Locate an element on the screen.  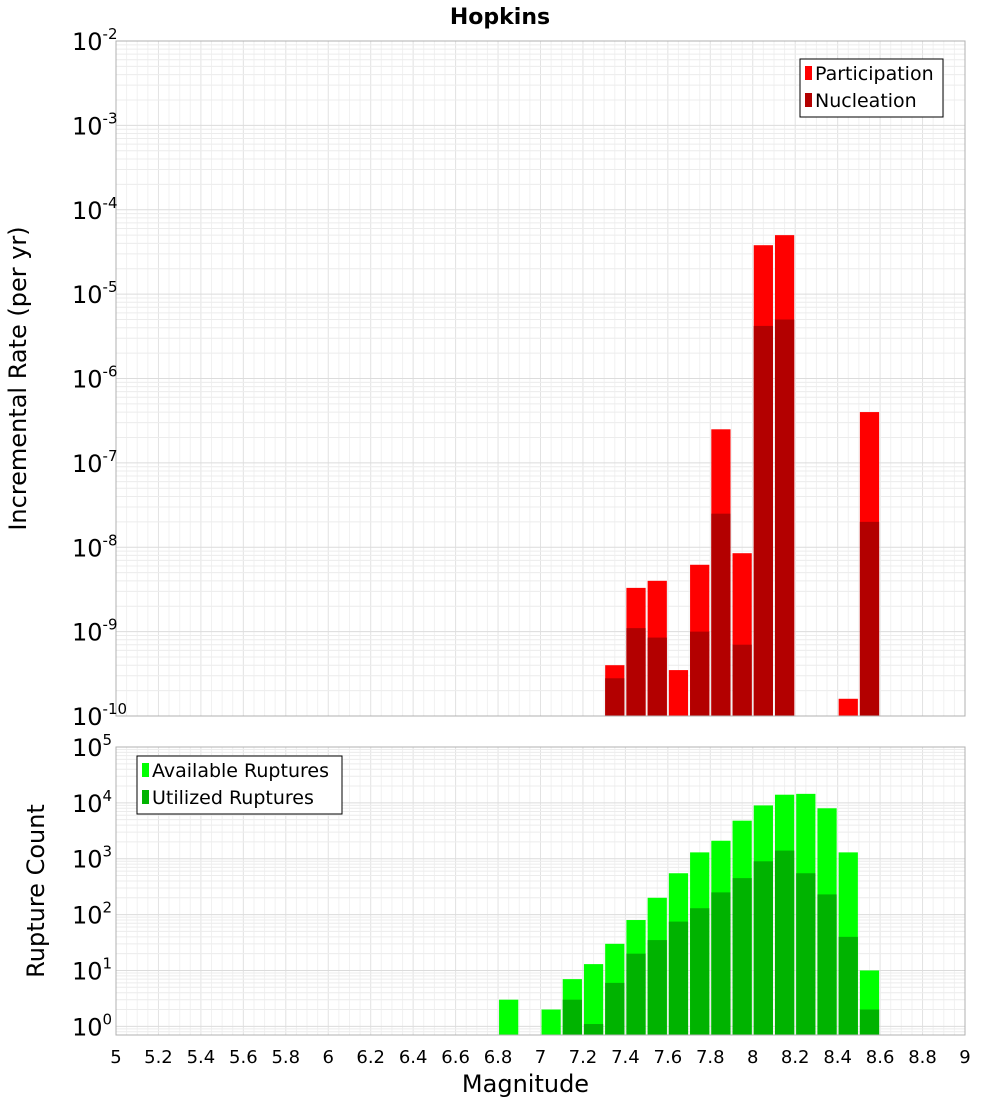
y-axis-title: Incremental Rate (per yr) is located at coordinates (18, 378).